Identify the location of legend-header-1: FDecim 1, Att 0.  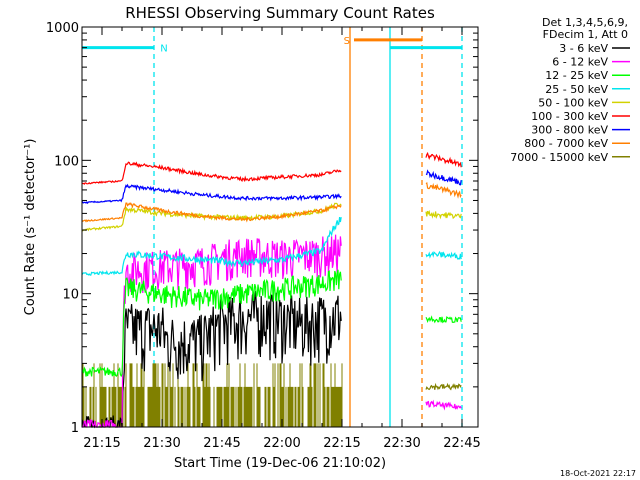
(585, 34).